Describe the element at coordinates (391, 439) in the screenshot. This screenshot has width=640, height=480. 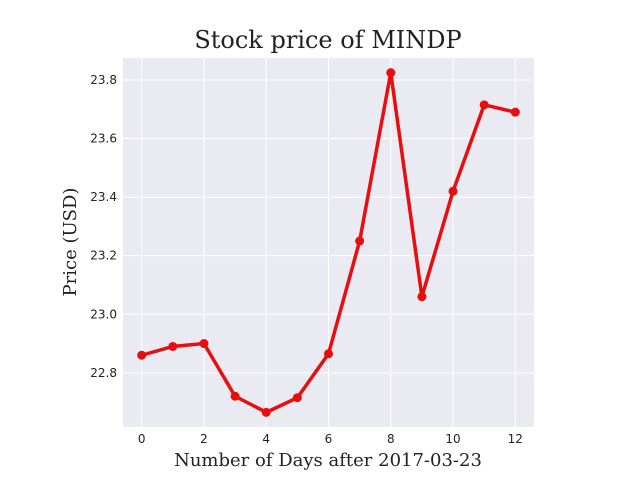
I see `x-tick-label: 8` at that location.